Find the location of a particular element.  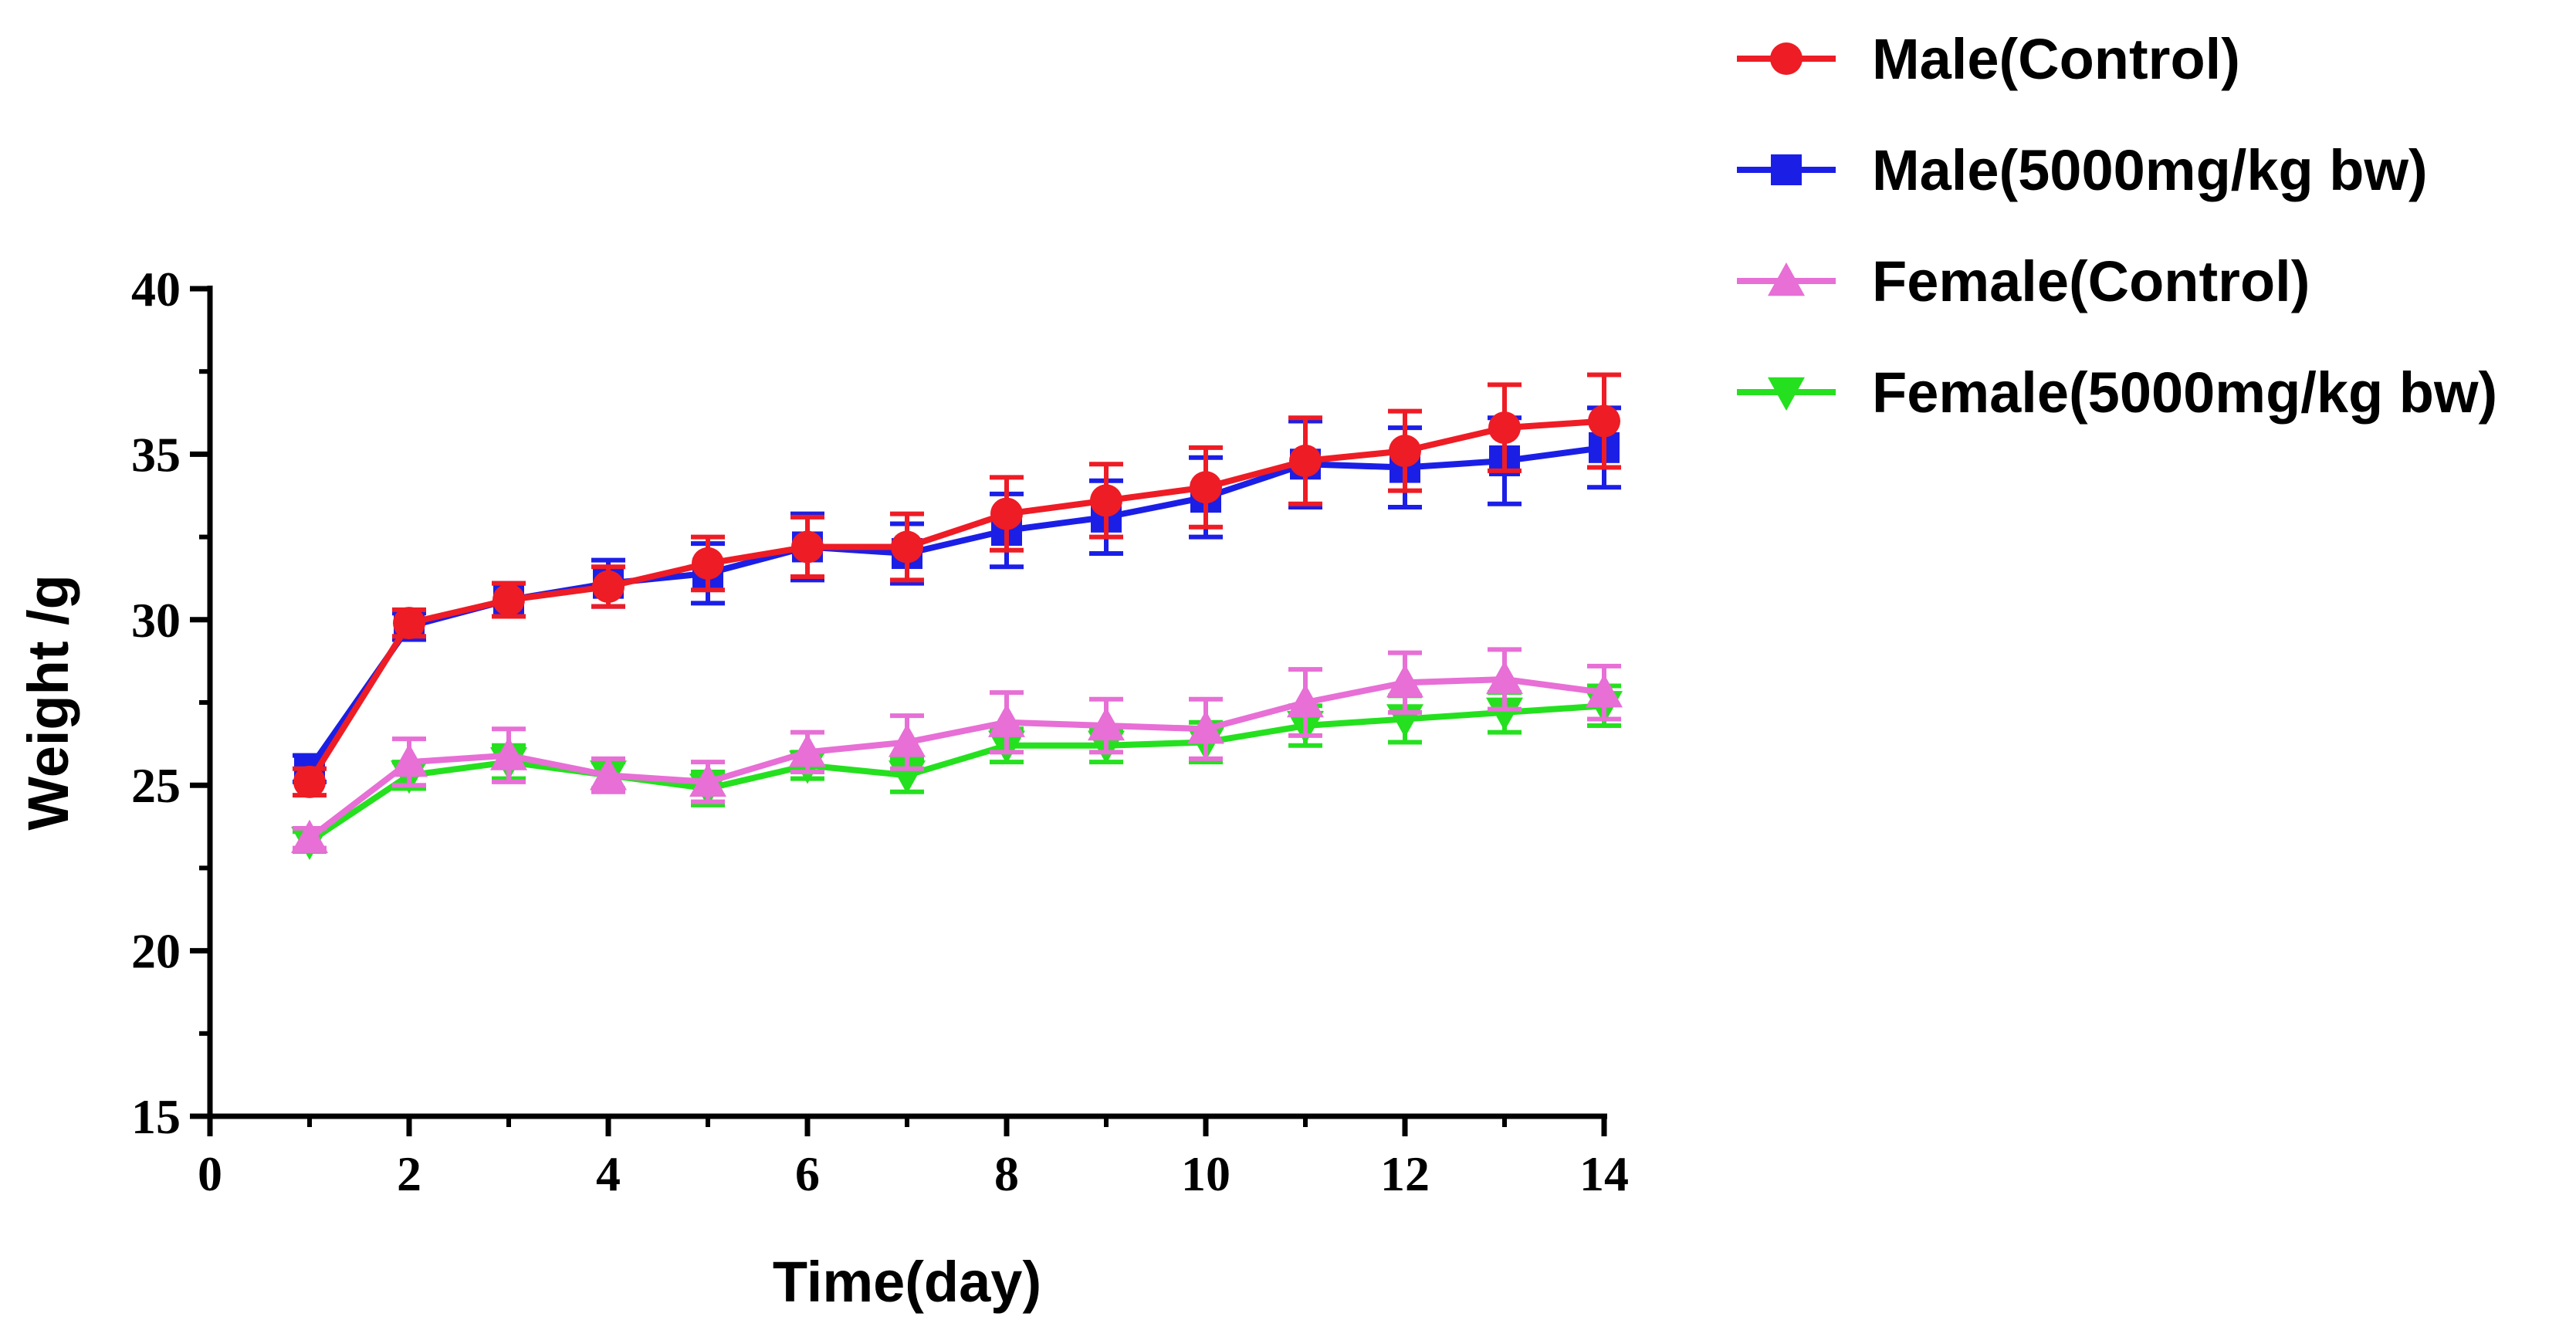

legend-item-female-5000mg-kg-bw: Female(5000mg/kg bw) is located at coordinates (2117, 393).